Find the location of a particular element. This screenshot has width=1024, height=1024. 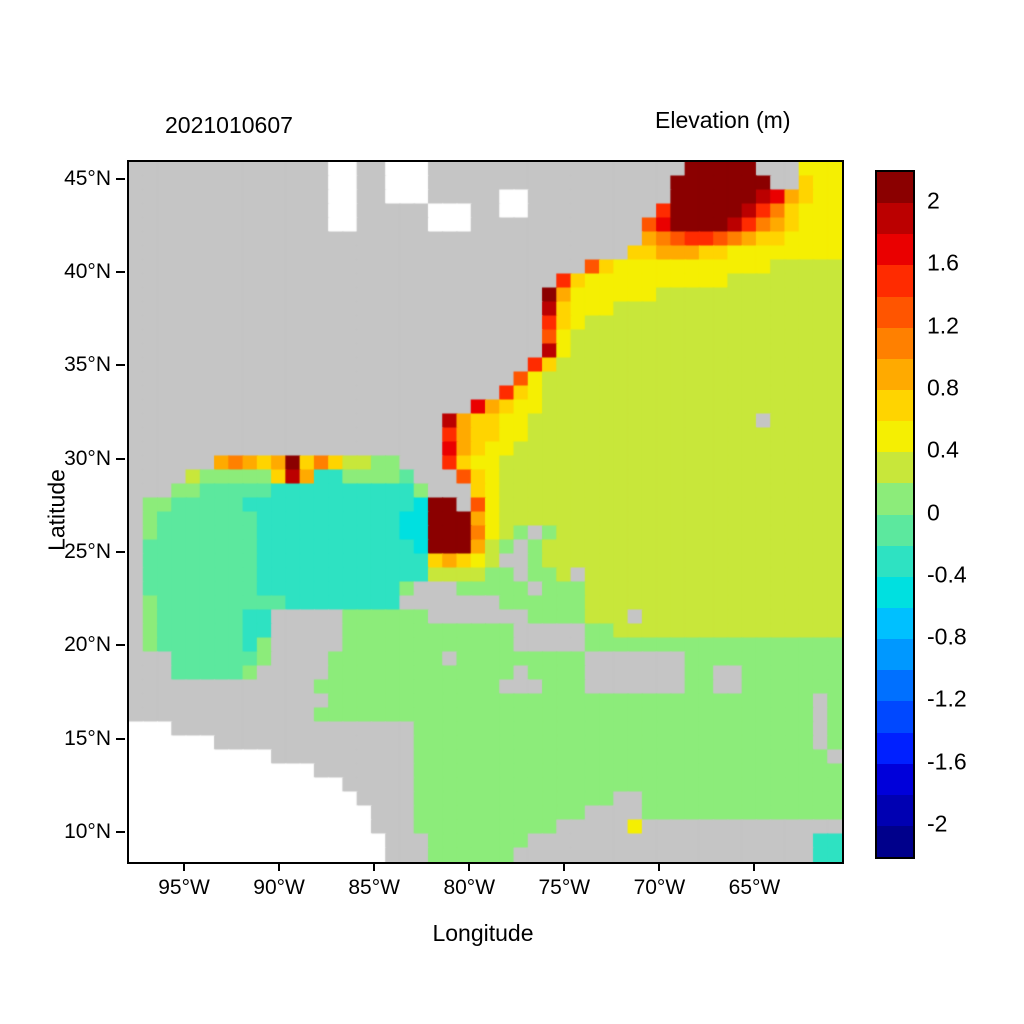

colorbar-tick-label: 0.4 is located at coordinates (943, 449).